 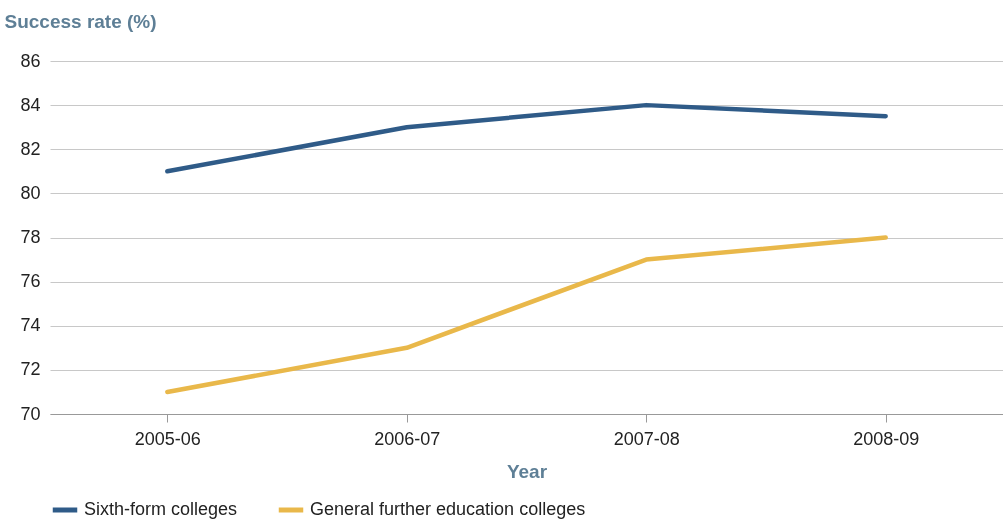 What do you see at coordinates (526, 138) in the screenshot?
I see `line-series` at bounding box center [526, 138].